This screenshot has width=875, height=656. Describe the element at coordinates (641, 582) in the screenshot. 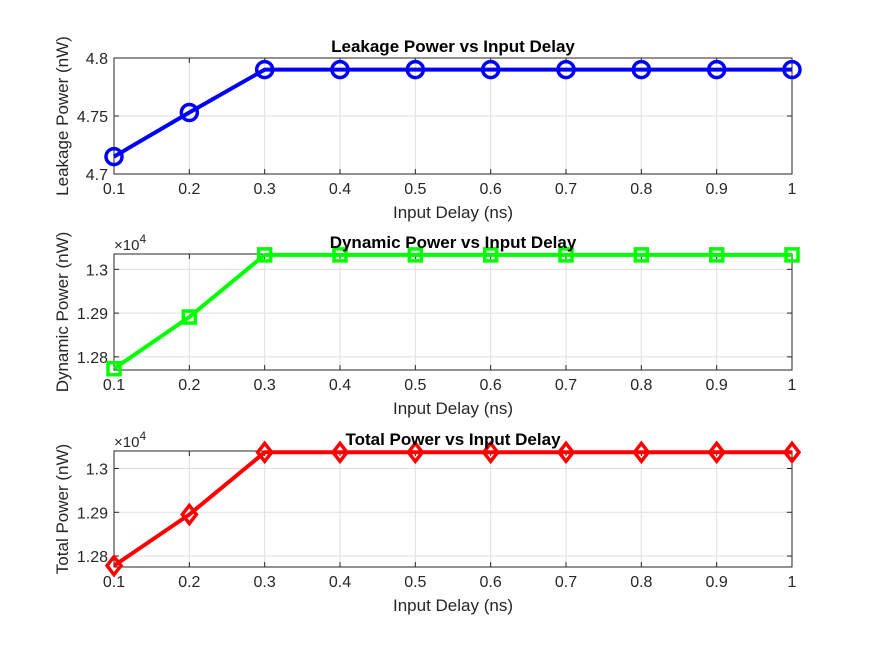

I see `x-tick-label-total: 0.8` at that location.